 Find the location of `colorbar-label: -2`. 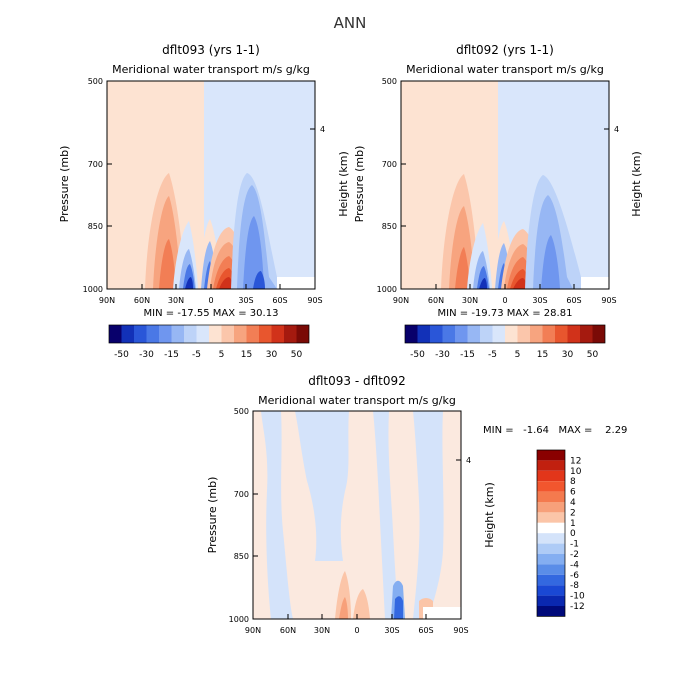

colorbar-label: -2 is located at coordinates (574, 555).